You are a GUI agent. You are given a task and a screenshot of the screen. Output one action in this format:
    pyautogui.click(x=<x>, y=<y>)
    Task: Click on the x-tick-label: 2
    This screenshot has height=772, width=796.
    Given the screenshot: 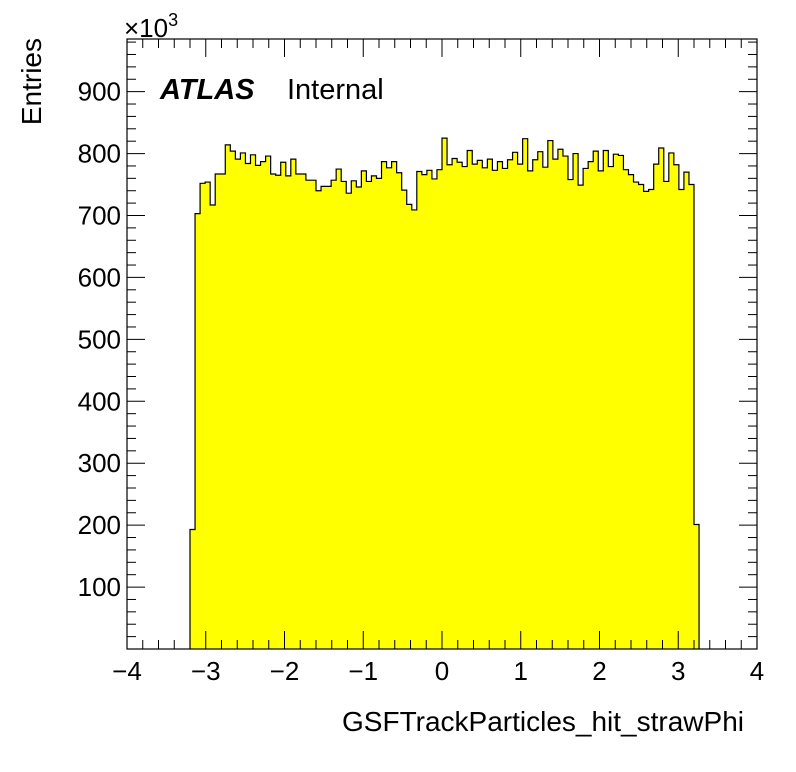 What is the action you would take?
    pyautogui.click(x=599, y=671)
    